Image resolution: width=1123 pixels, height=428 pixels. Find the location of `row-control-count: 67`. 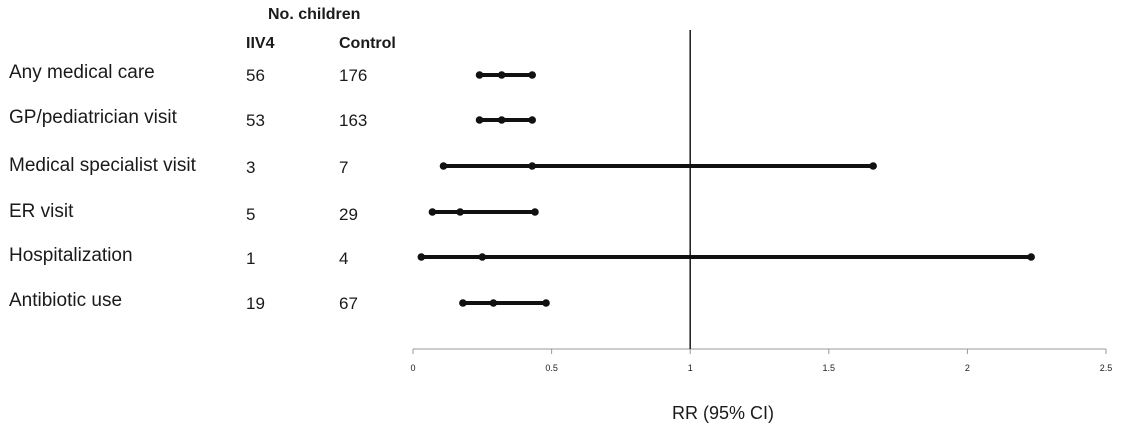

row-control-count: 67 is located at coordinates (348, 303).